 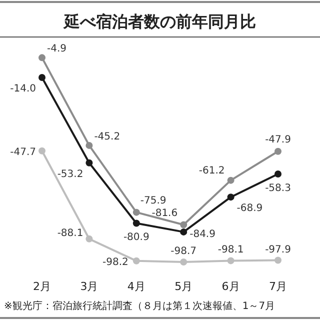 I want to click on data-label: -47.9, so click(x=278, y=140).